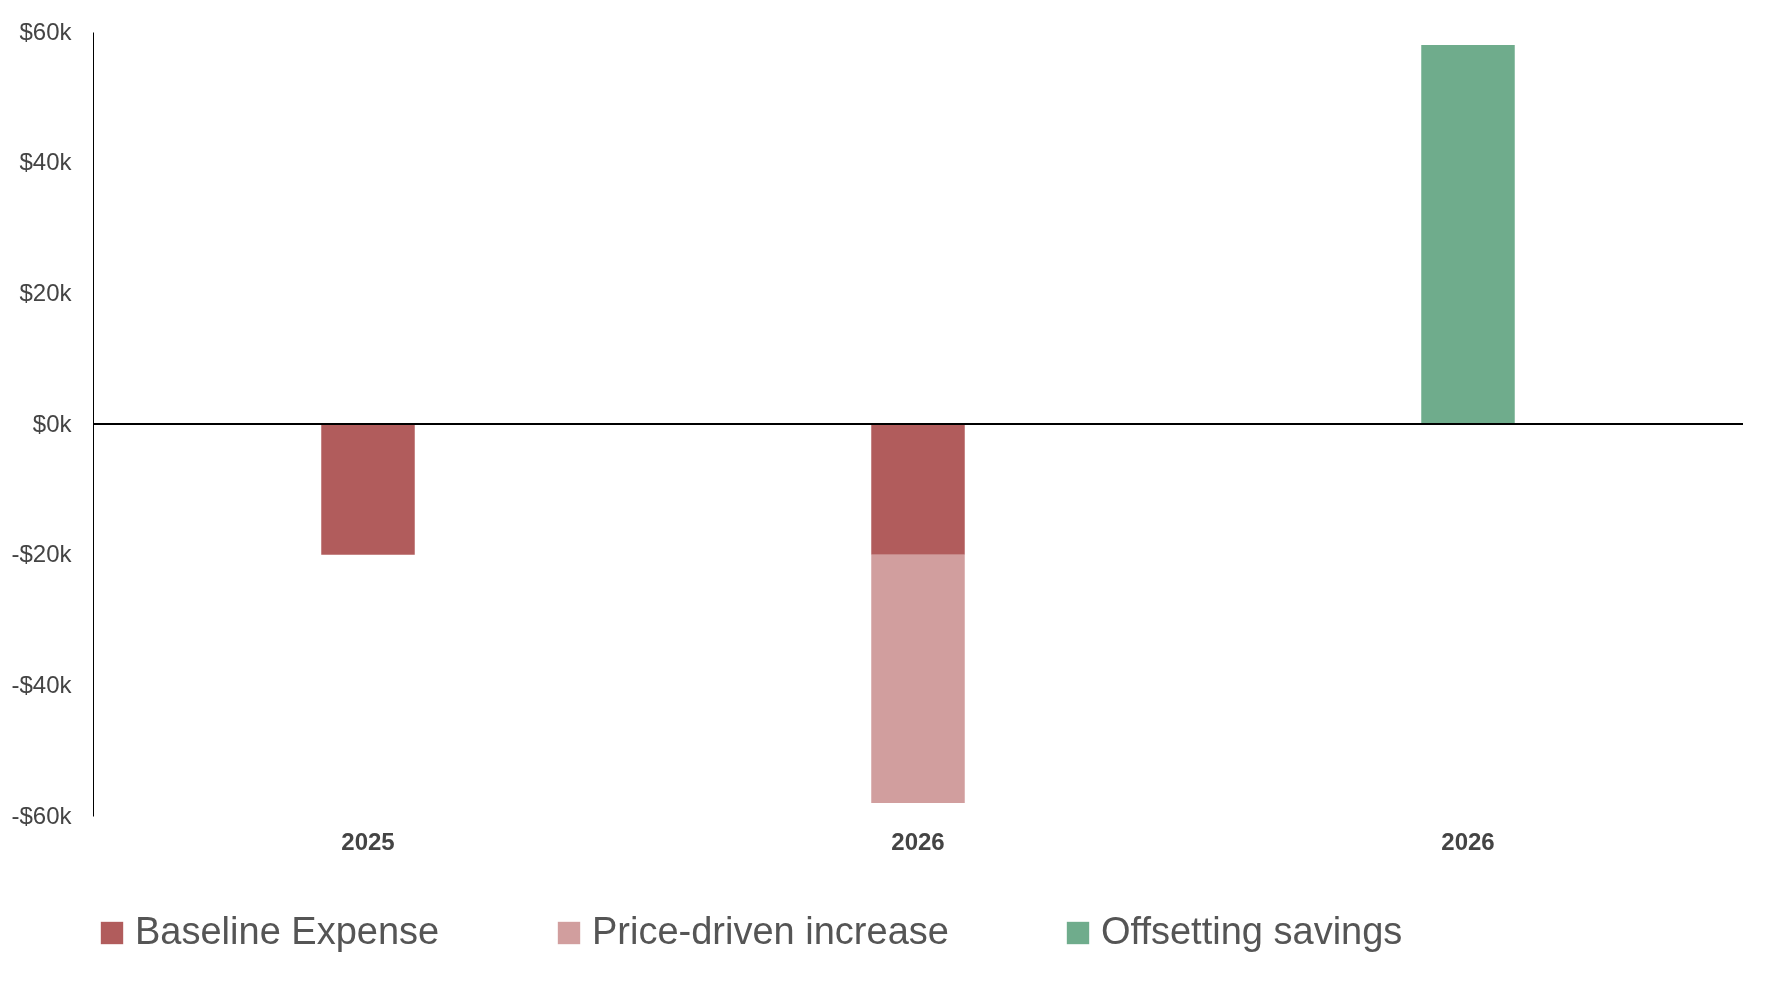  What do you see at coordinates (42, 554) in the screenshot?
I see `y-tick-label: -$20k` at bounding box center [42, 554].